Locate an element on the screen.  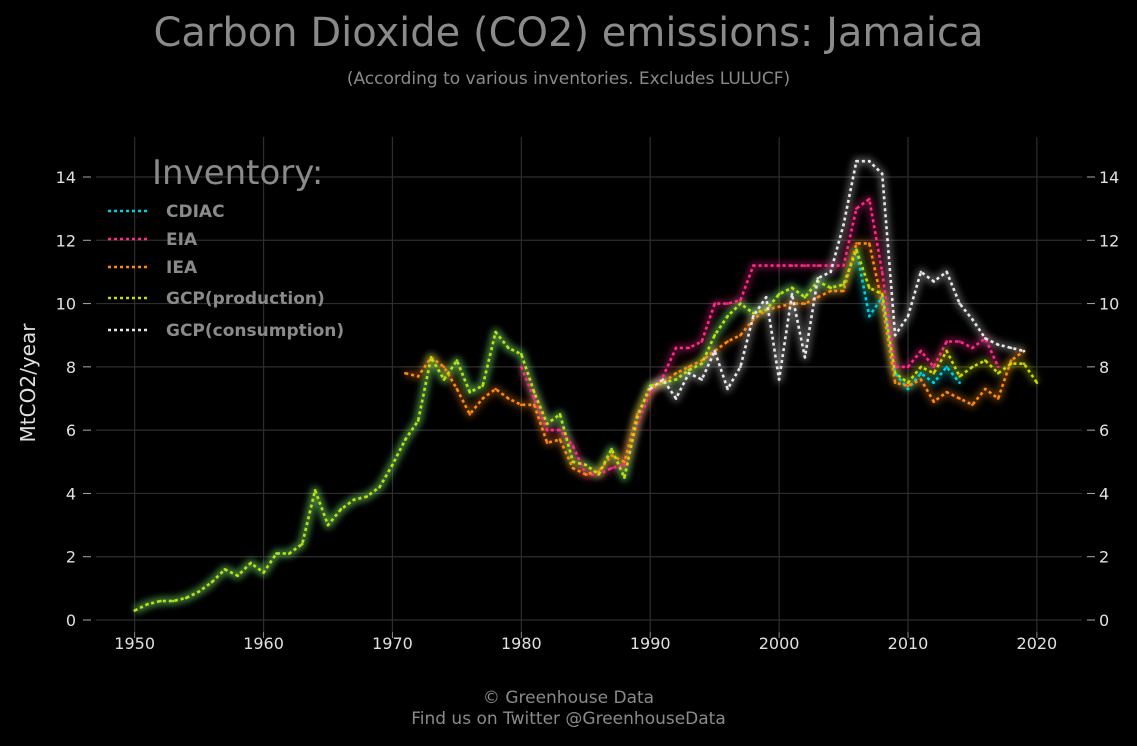
x-tick-label: 1980 is located at coordinates (521, 643).